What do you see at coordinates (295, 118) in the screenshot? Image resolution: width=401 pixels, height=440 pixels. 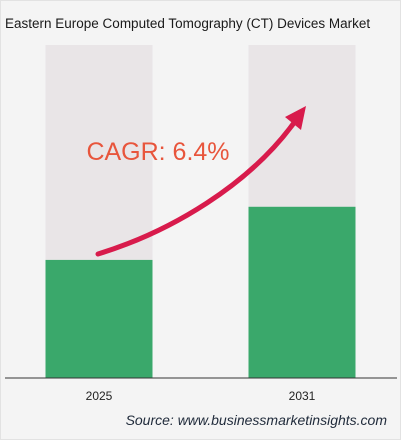 I see `growth-arrow-head` at bounding box center [295, 118].